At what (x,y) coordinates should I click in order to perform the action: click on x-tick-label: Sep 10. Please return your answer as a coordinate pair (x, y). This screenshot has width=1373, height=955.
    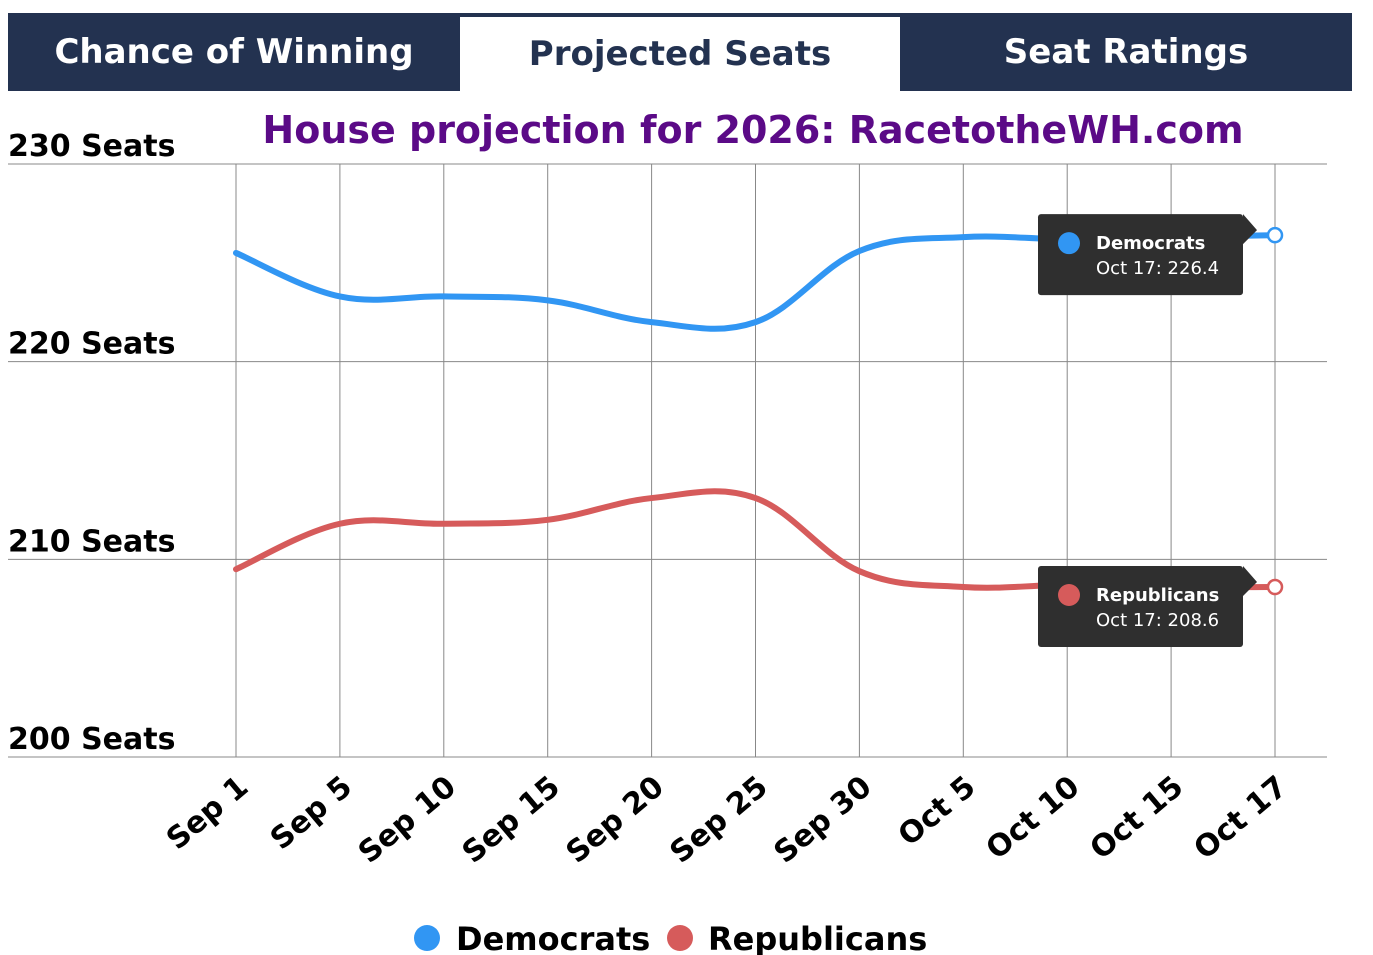
    Looking at the image, I should click on (407, 819).